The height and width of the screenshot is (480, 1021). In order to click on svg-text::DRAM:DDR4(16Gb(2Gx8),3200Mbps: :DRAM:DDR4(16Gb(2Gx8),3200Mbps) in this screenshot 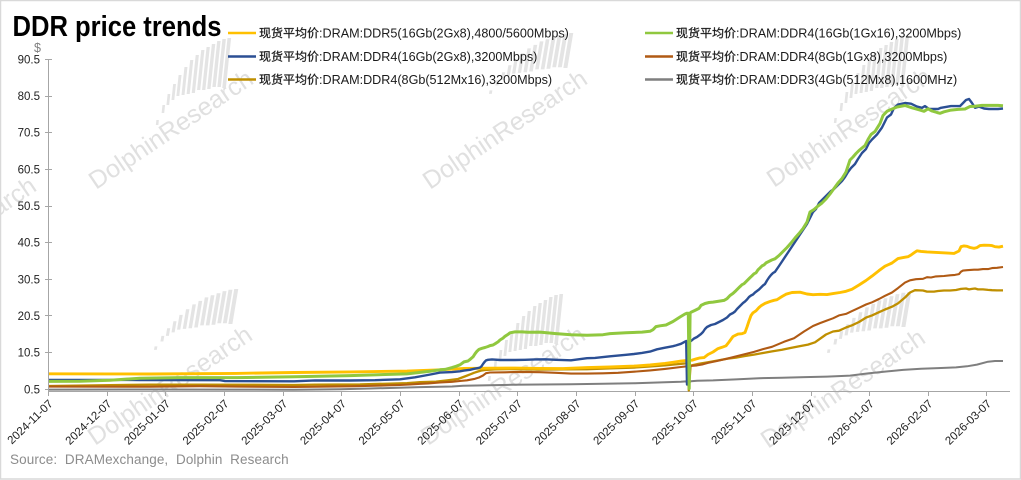, I will do `click(428, 57)`.